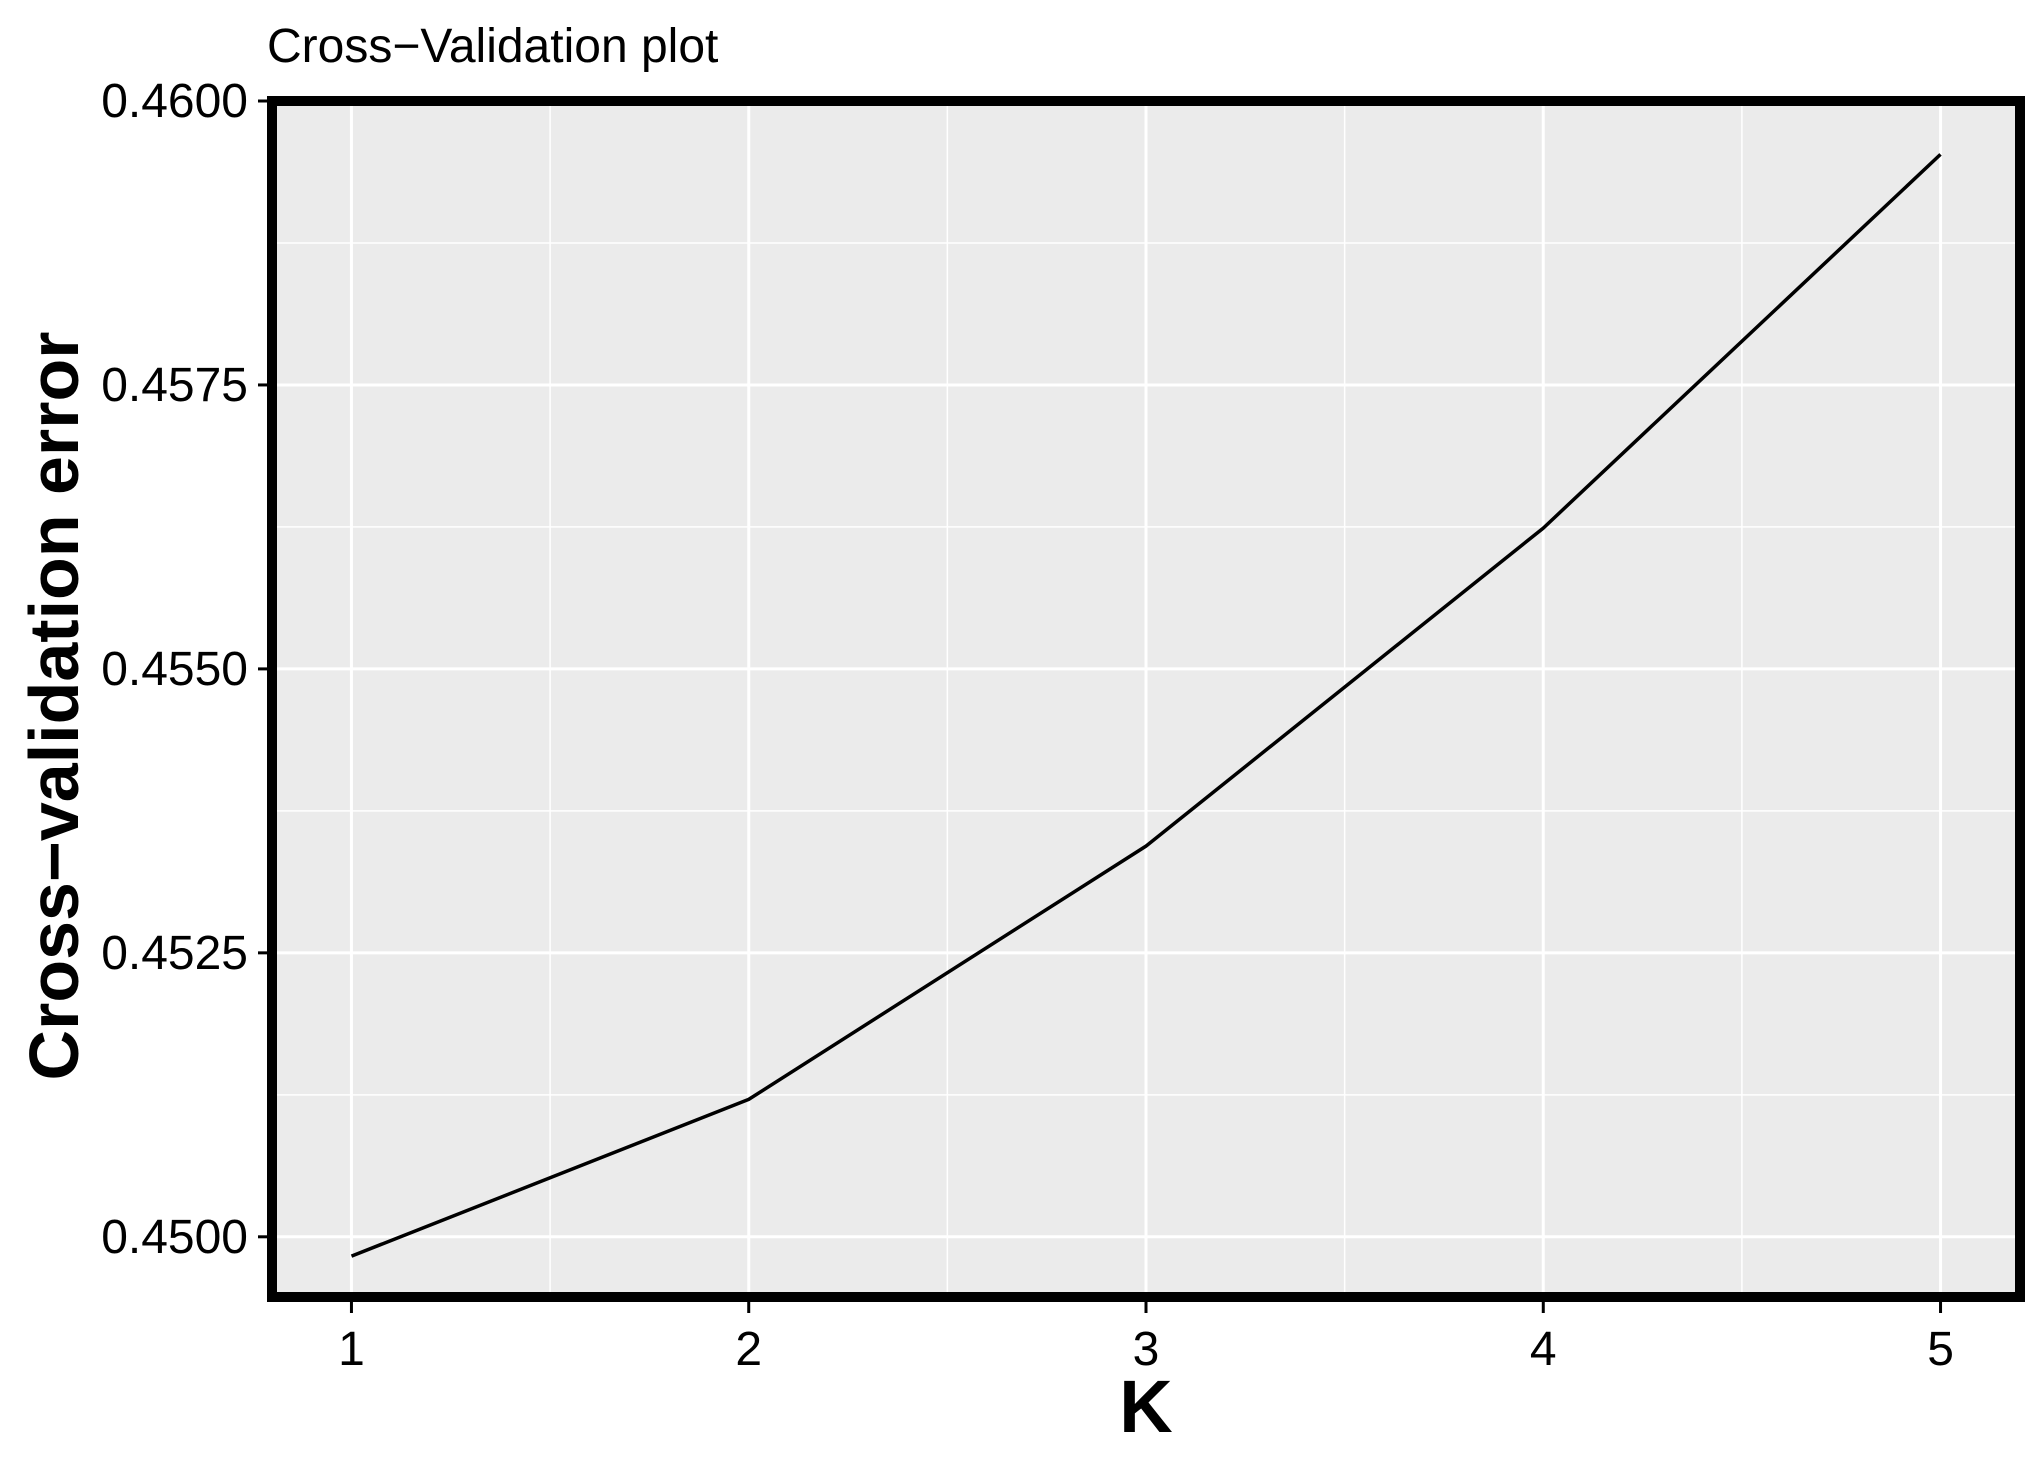 The image size is (2044, 1468). I want to click on x-axis: 1 2 3 4 5, so click(1146, 1338).